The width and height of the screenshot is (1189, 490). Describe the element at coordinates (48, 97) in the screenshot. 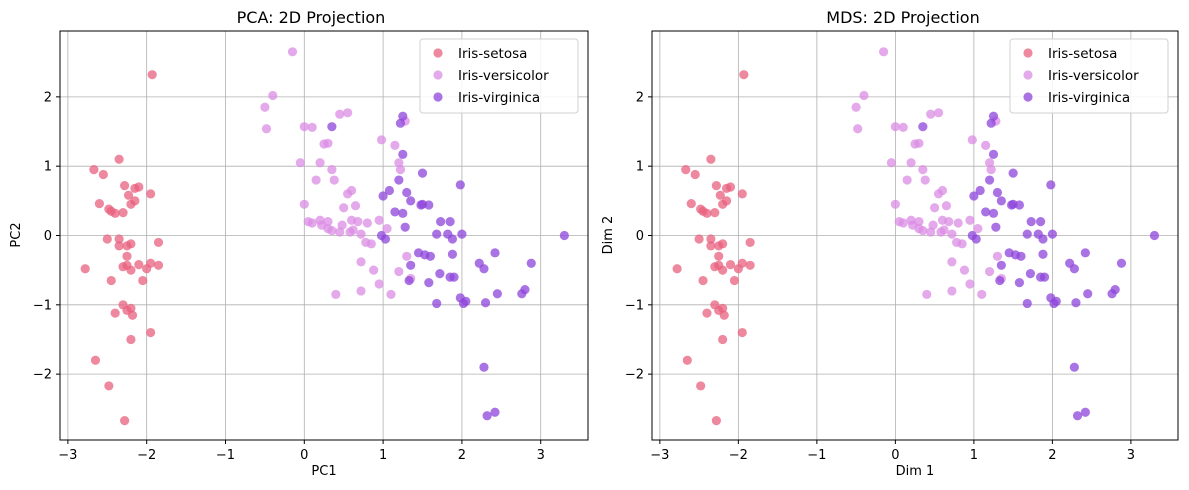

I see `pca-y-tick-label: 2` at that location.